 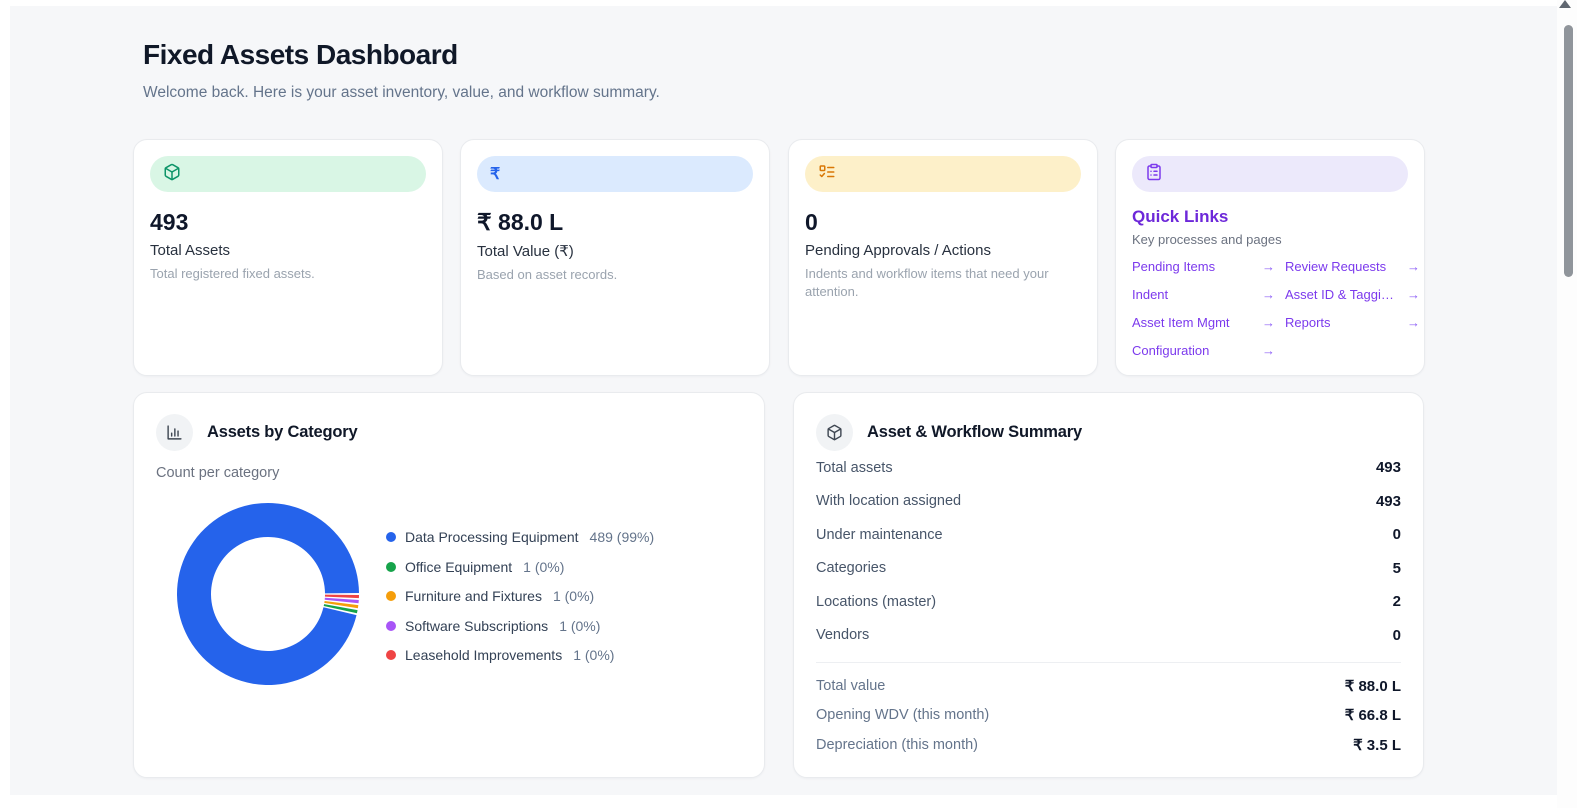 What do you see at coordinates (1568, 151) in the screenshot?
I see `scrollbar-thumb` at bounding box center [1568, 151].